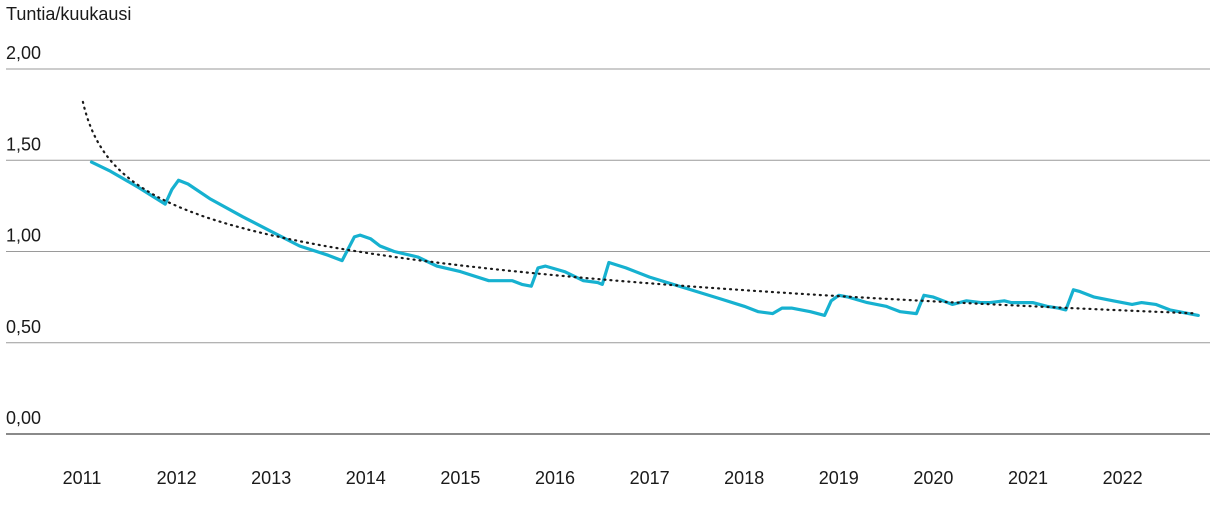  What do you see at coordinates (82, 478) in the screenshot?
I see `x-tick-label: 2011` at bounding box center [82, 478].